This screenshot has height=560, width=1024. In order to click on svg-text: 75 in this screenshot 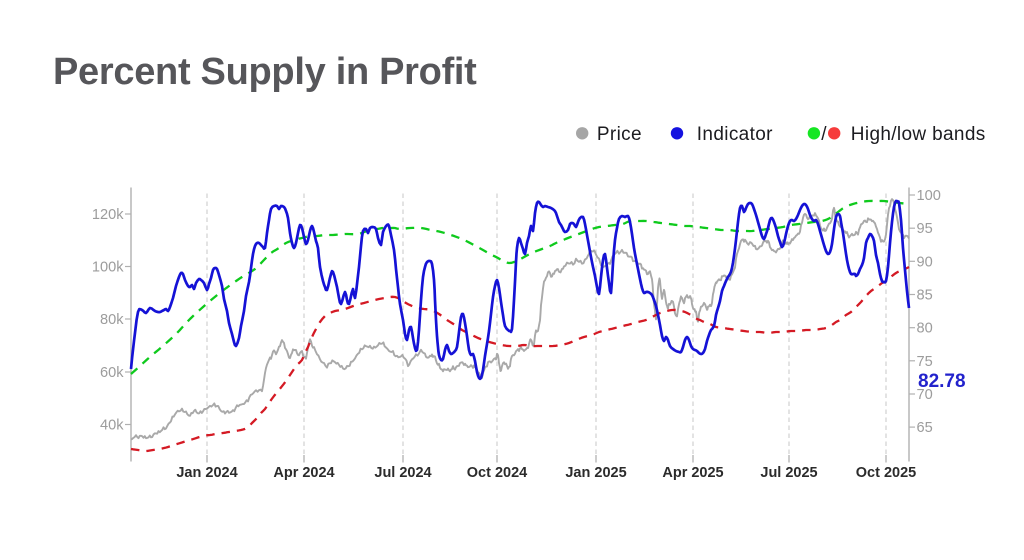, I will do `click(925, 362)`.